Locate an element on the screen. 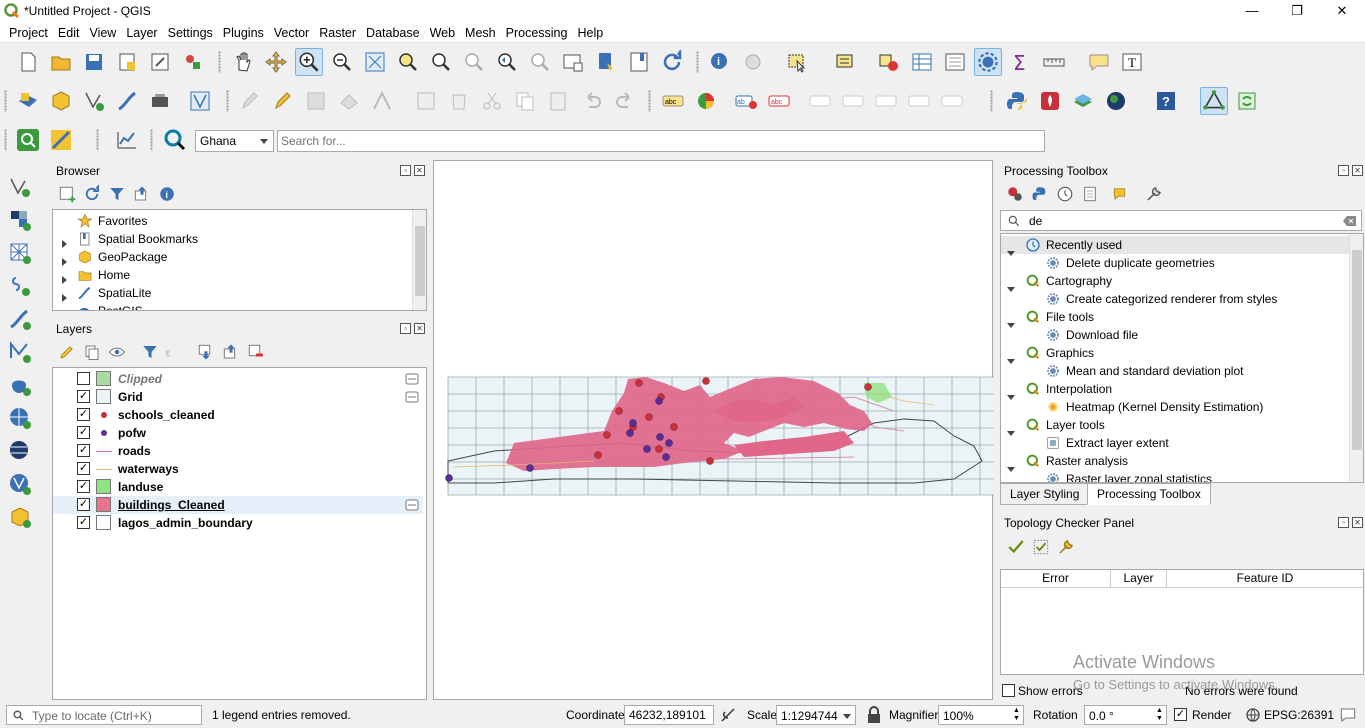 Image resolution: width=1365 pixels, height=728 pixels. add-selected-layers-icon is located at coordinates (67, 194).